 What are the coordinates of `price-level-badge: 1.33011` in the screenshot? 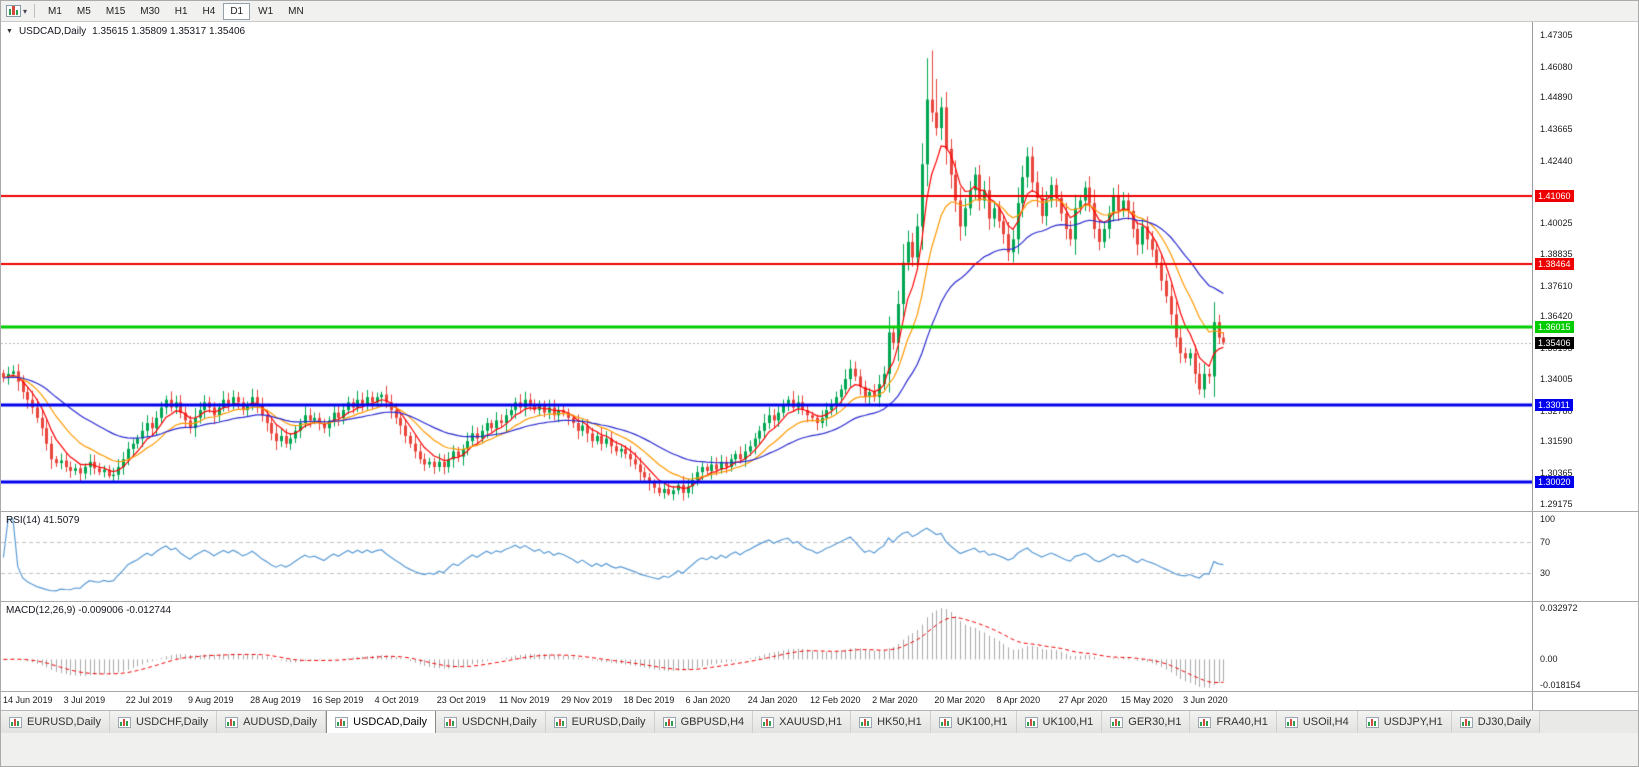 It's located at (1554, 404).